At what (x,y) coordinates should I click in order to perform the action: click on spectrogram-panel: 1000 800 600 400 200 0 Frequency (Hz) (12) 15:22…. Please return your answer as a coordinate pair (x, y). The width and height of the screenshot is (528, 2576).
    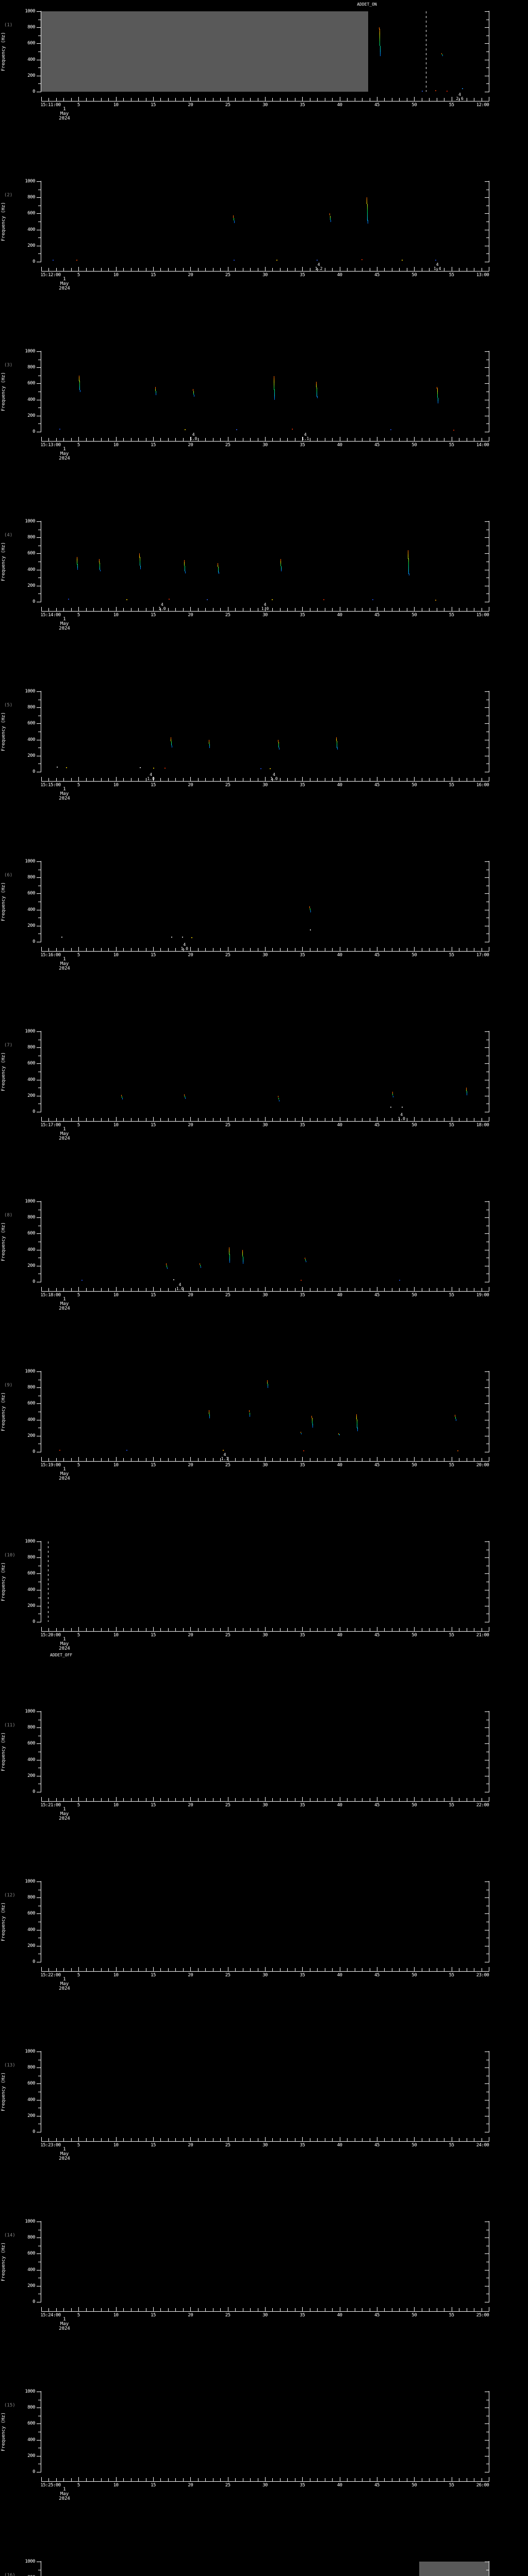
    Looking at the image, I should click on (264, 1955).